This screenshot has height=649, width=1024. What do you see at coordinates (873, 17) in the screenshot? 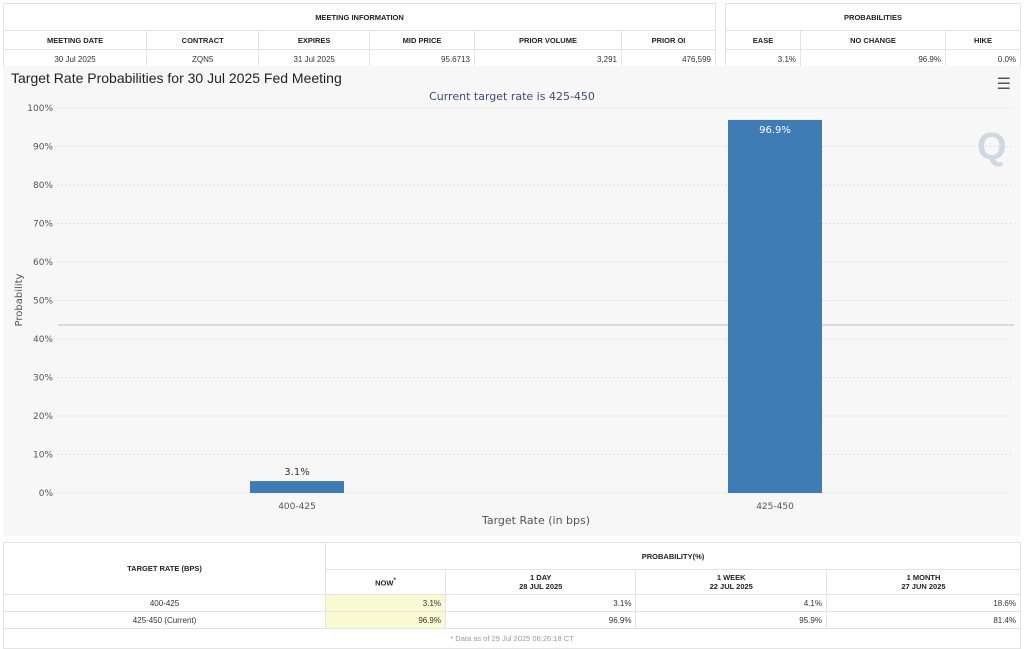
I see `probabilities-title: PROBABILITIES` at bounding box center [873, 17].